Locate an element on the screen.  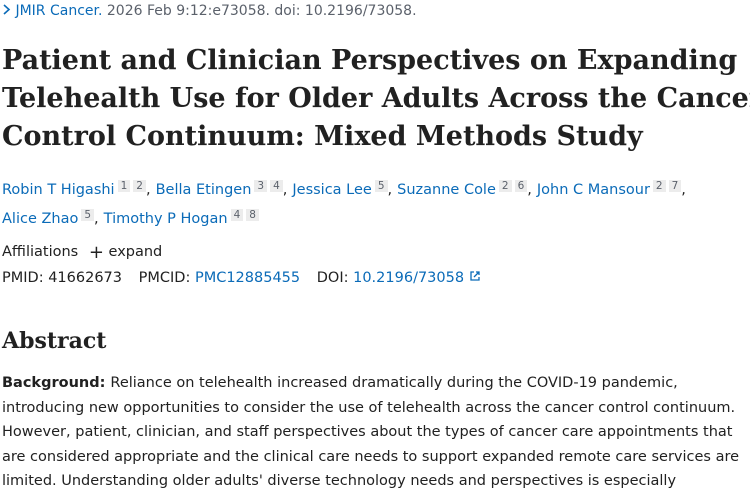
pmid: 41662673 is located at coordinates (85, 278).